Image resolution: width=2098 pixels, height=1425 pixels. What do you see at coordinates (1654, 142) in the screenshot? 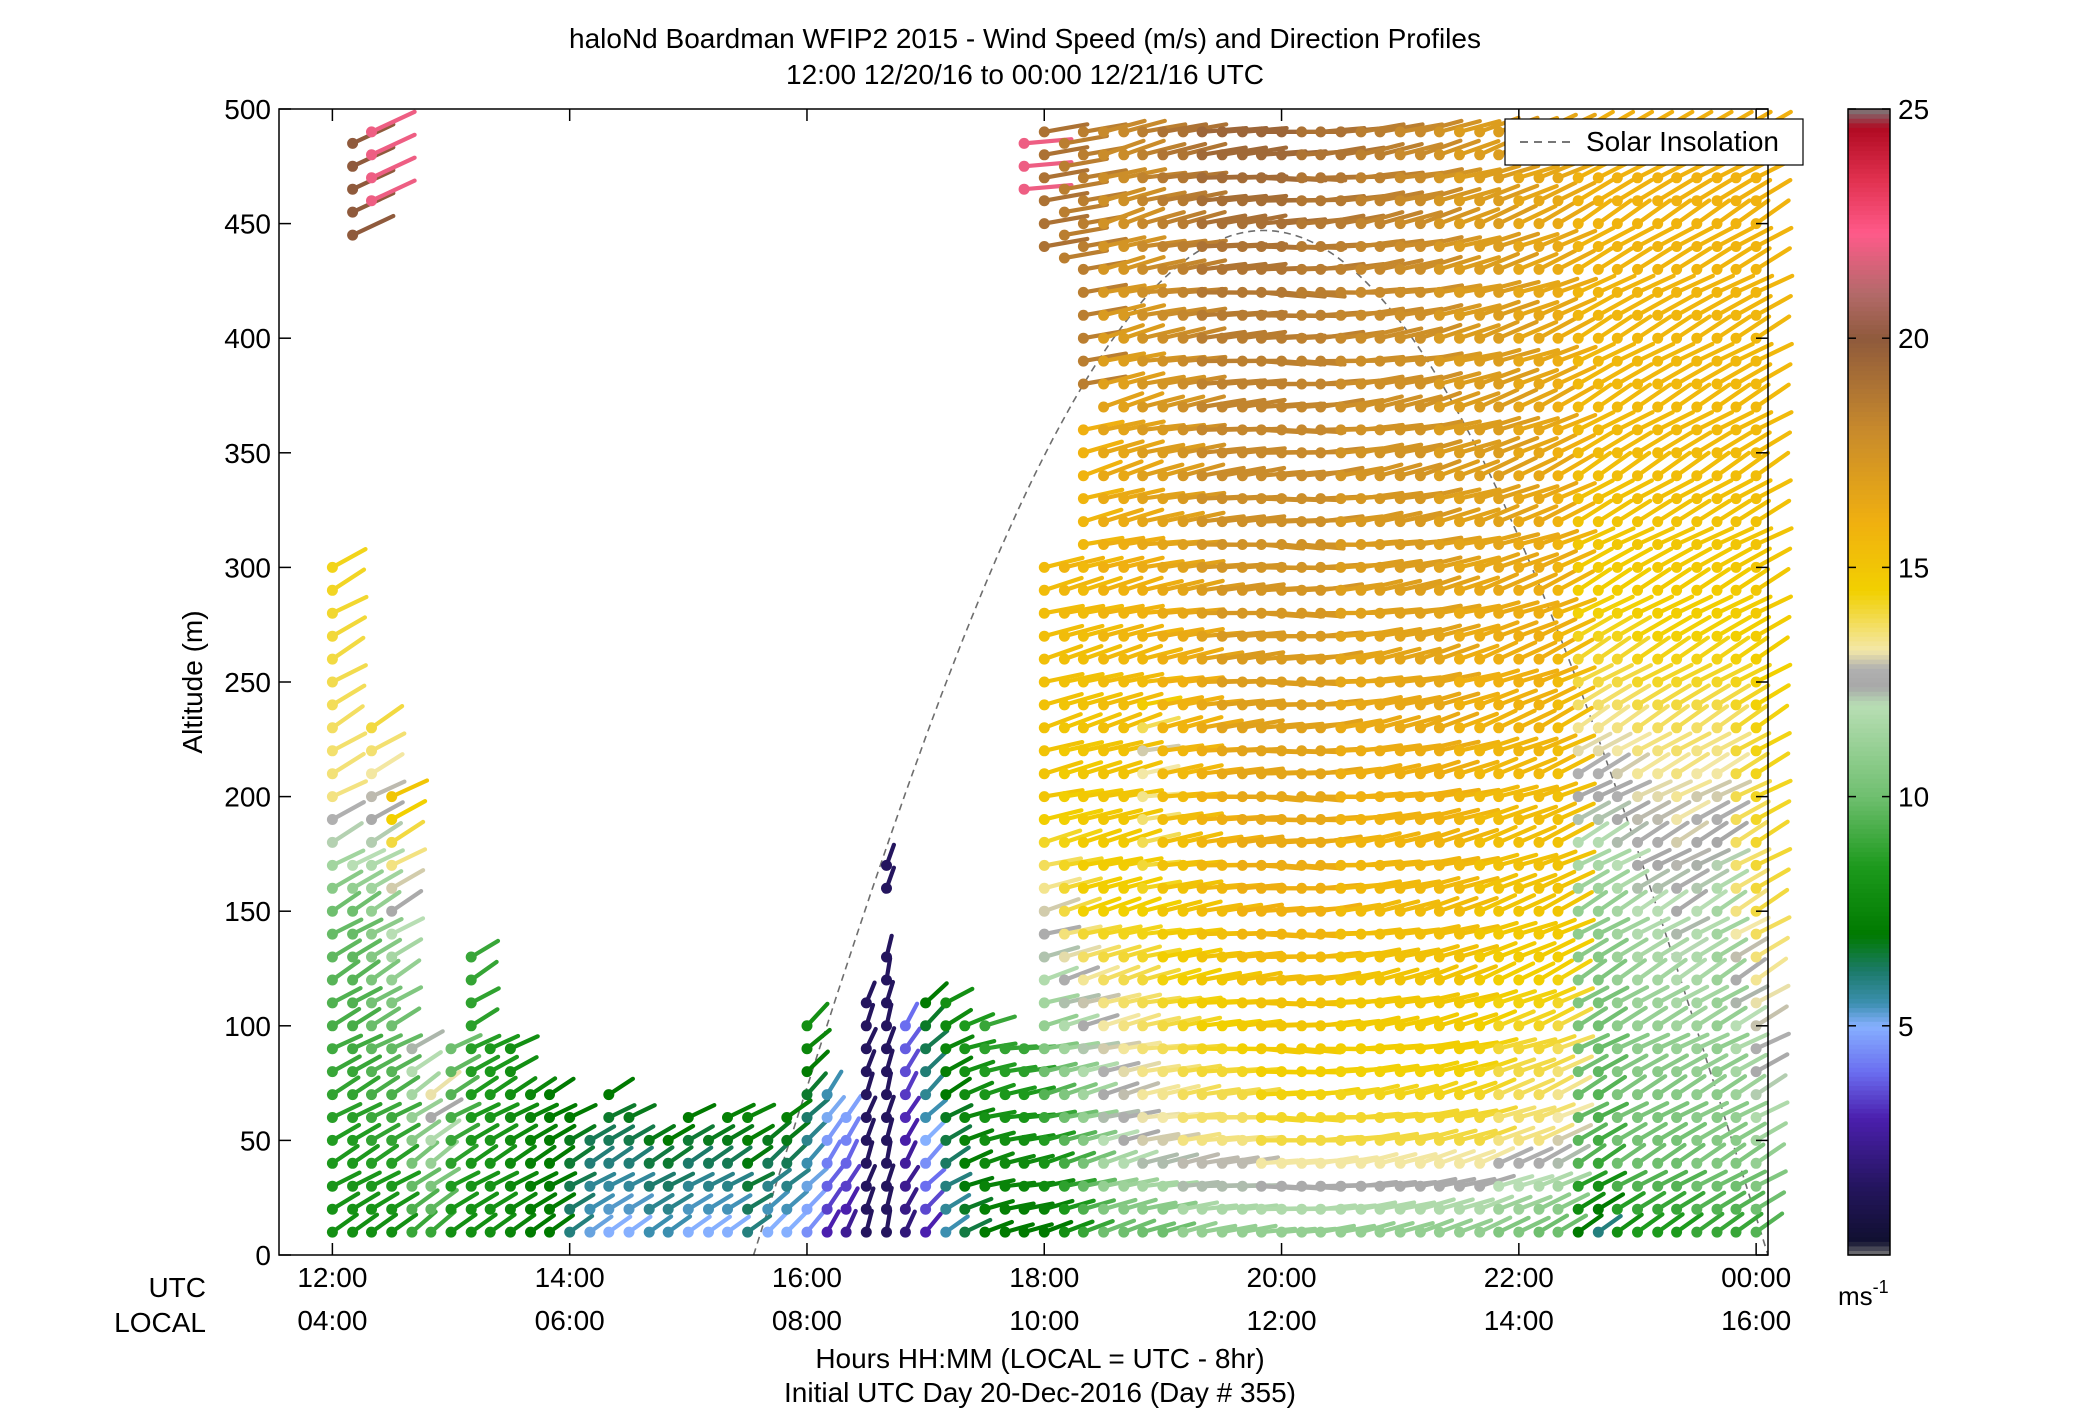
I see `legend: Solar Insolation` at bounding box center [1654, 142].